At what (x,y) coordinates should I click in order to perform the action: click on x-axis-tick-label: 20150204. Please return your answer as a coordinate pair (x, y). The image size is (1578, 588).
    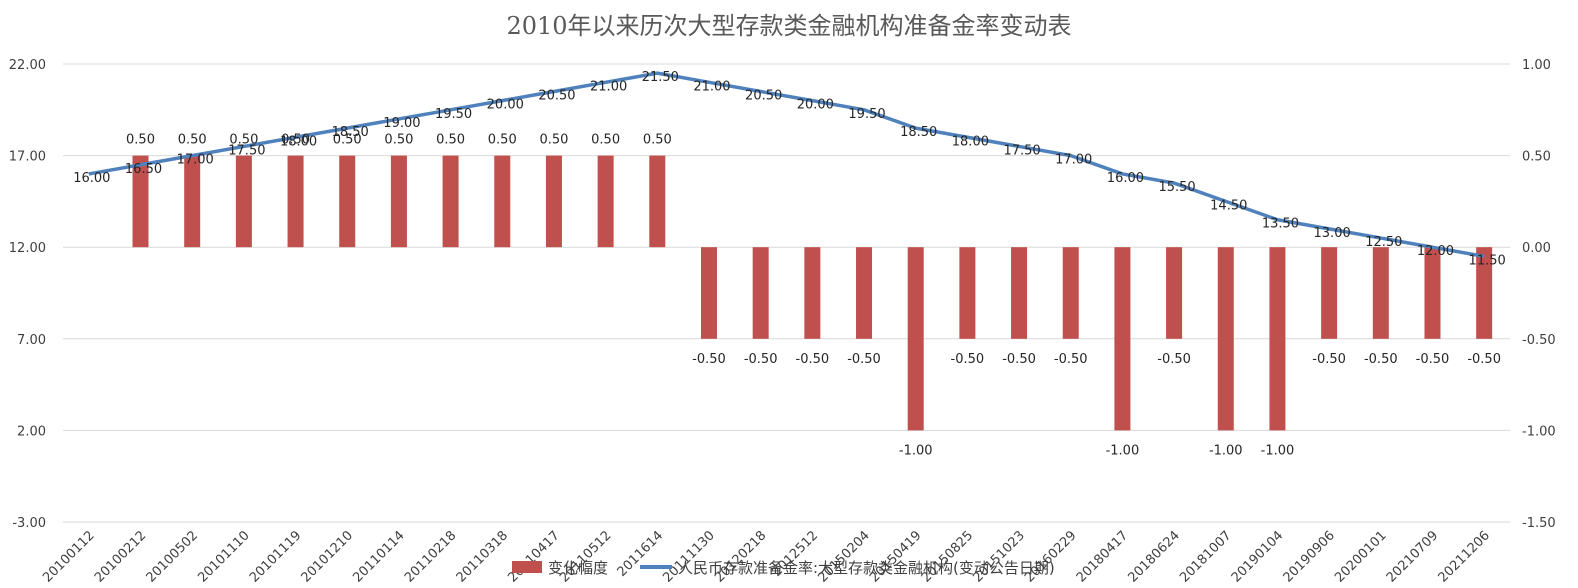
    Looking at the image, I should click on (843, 556).